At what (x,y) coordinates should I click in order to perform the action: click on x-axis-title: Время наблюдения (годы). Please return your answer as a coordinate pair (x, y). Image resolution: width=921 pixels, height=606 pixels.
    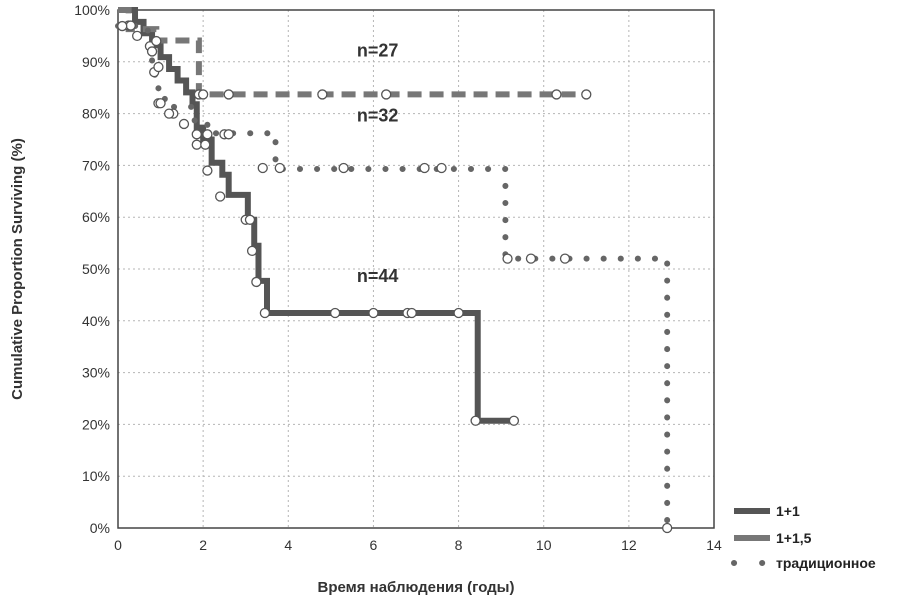
    Looking at the image, I should click on (416, 587).